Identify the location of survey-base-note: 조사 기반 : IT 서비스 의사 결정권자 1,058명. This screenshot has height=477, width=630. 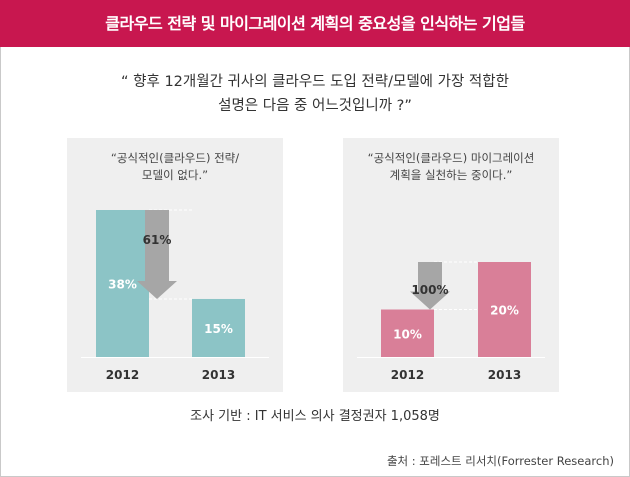
(315, 416).